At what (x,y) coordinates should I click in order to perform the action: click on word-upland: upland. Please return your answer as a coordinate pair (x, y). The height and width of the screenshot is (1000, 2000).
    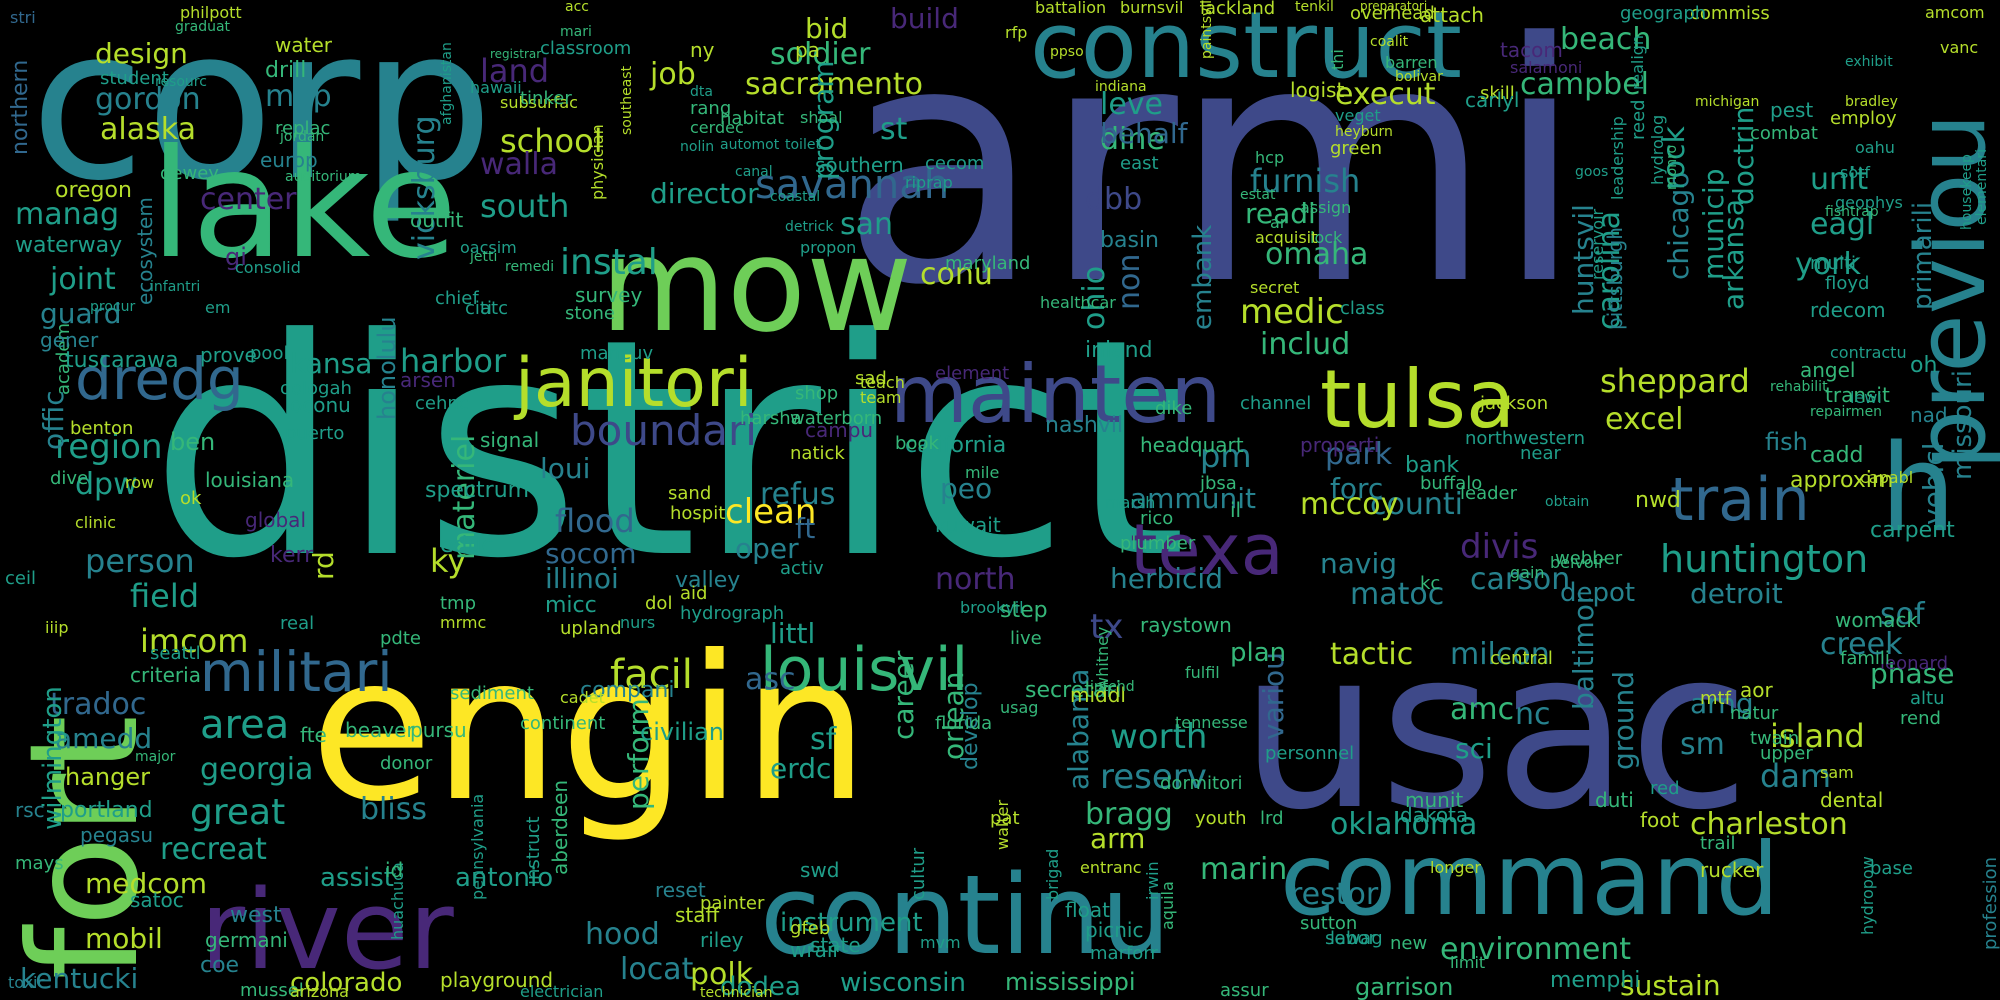
    Looking at the image, I should click on (591, 628).